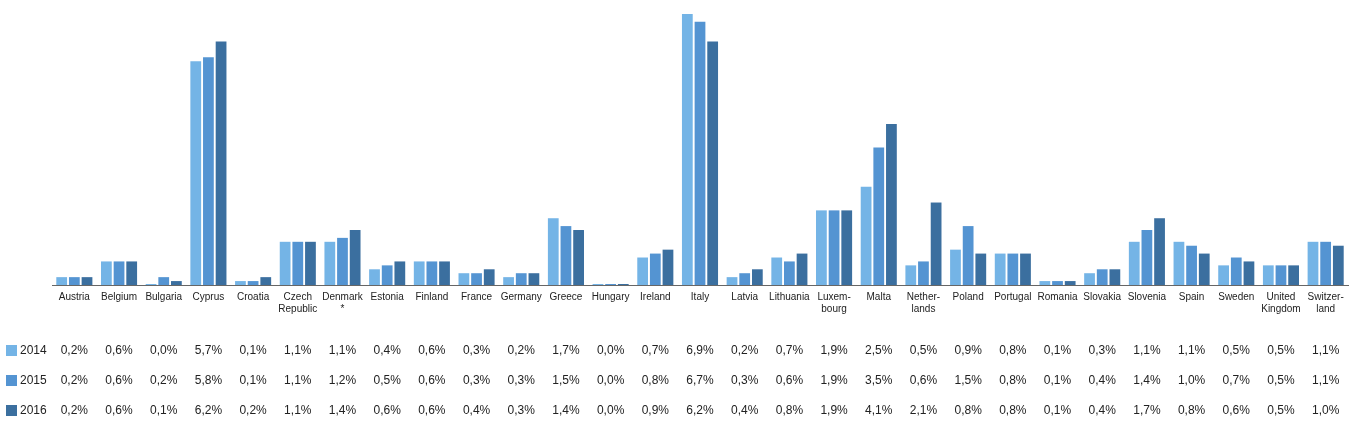 The height and width of the screenshot is (429, 1350). Describe the element at coordinates (566, 296) in the screenshot. I see `x-tick-label: Greece` at that location.